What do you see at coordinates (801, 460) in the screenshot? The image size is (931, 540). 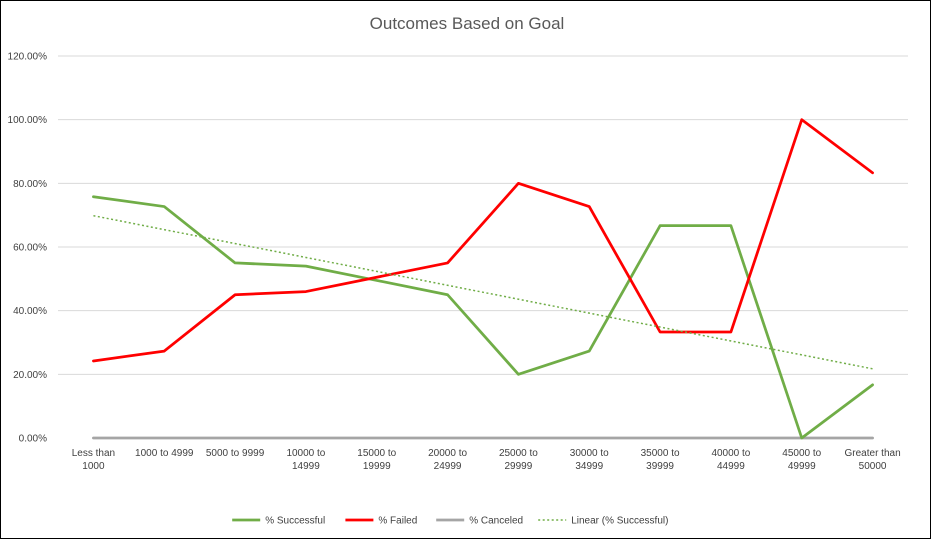 I see `x-tick-label: 45000 to 49999` at bounding box center [801, 460].